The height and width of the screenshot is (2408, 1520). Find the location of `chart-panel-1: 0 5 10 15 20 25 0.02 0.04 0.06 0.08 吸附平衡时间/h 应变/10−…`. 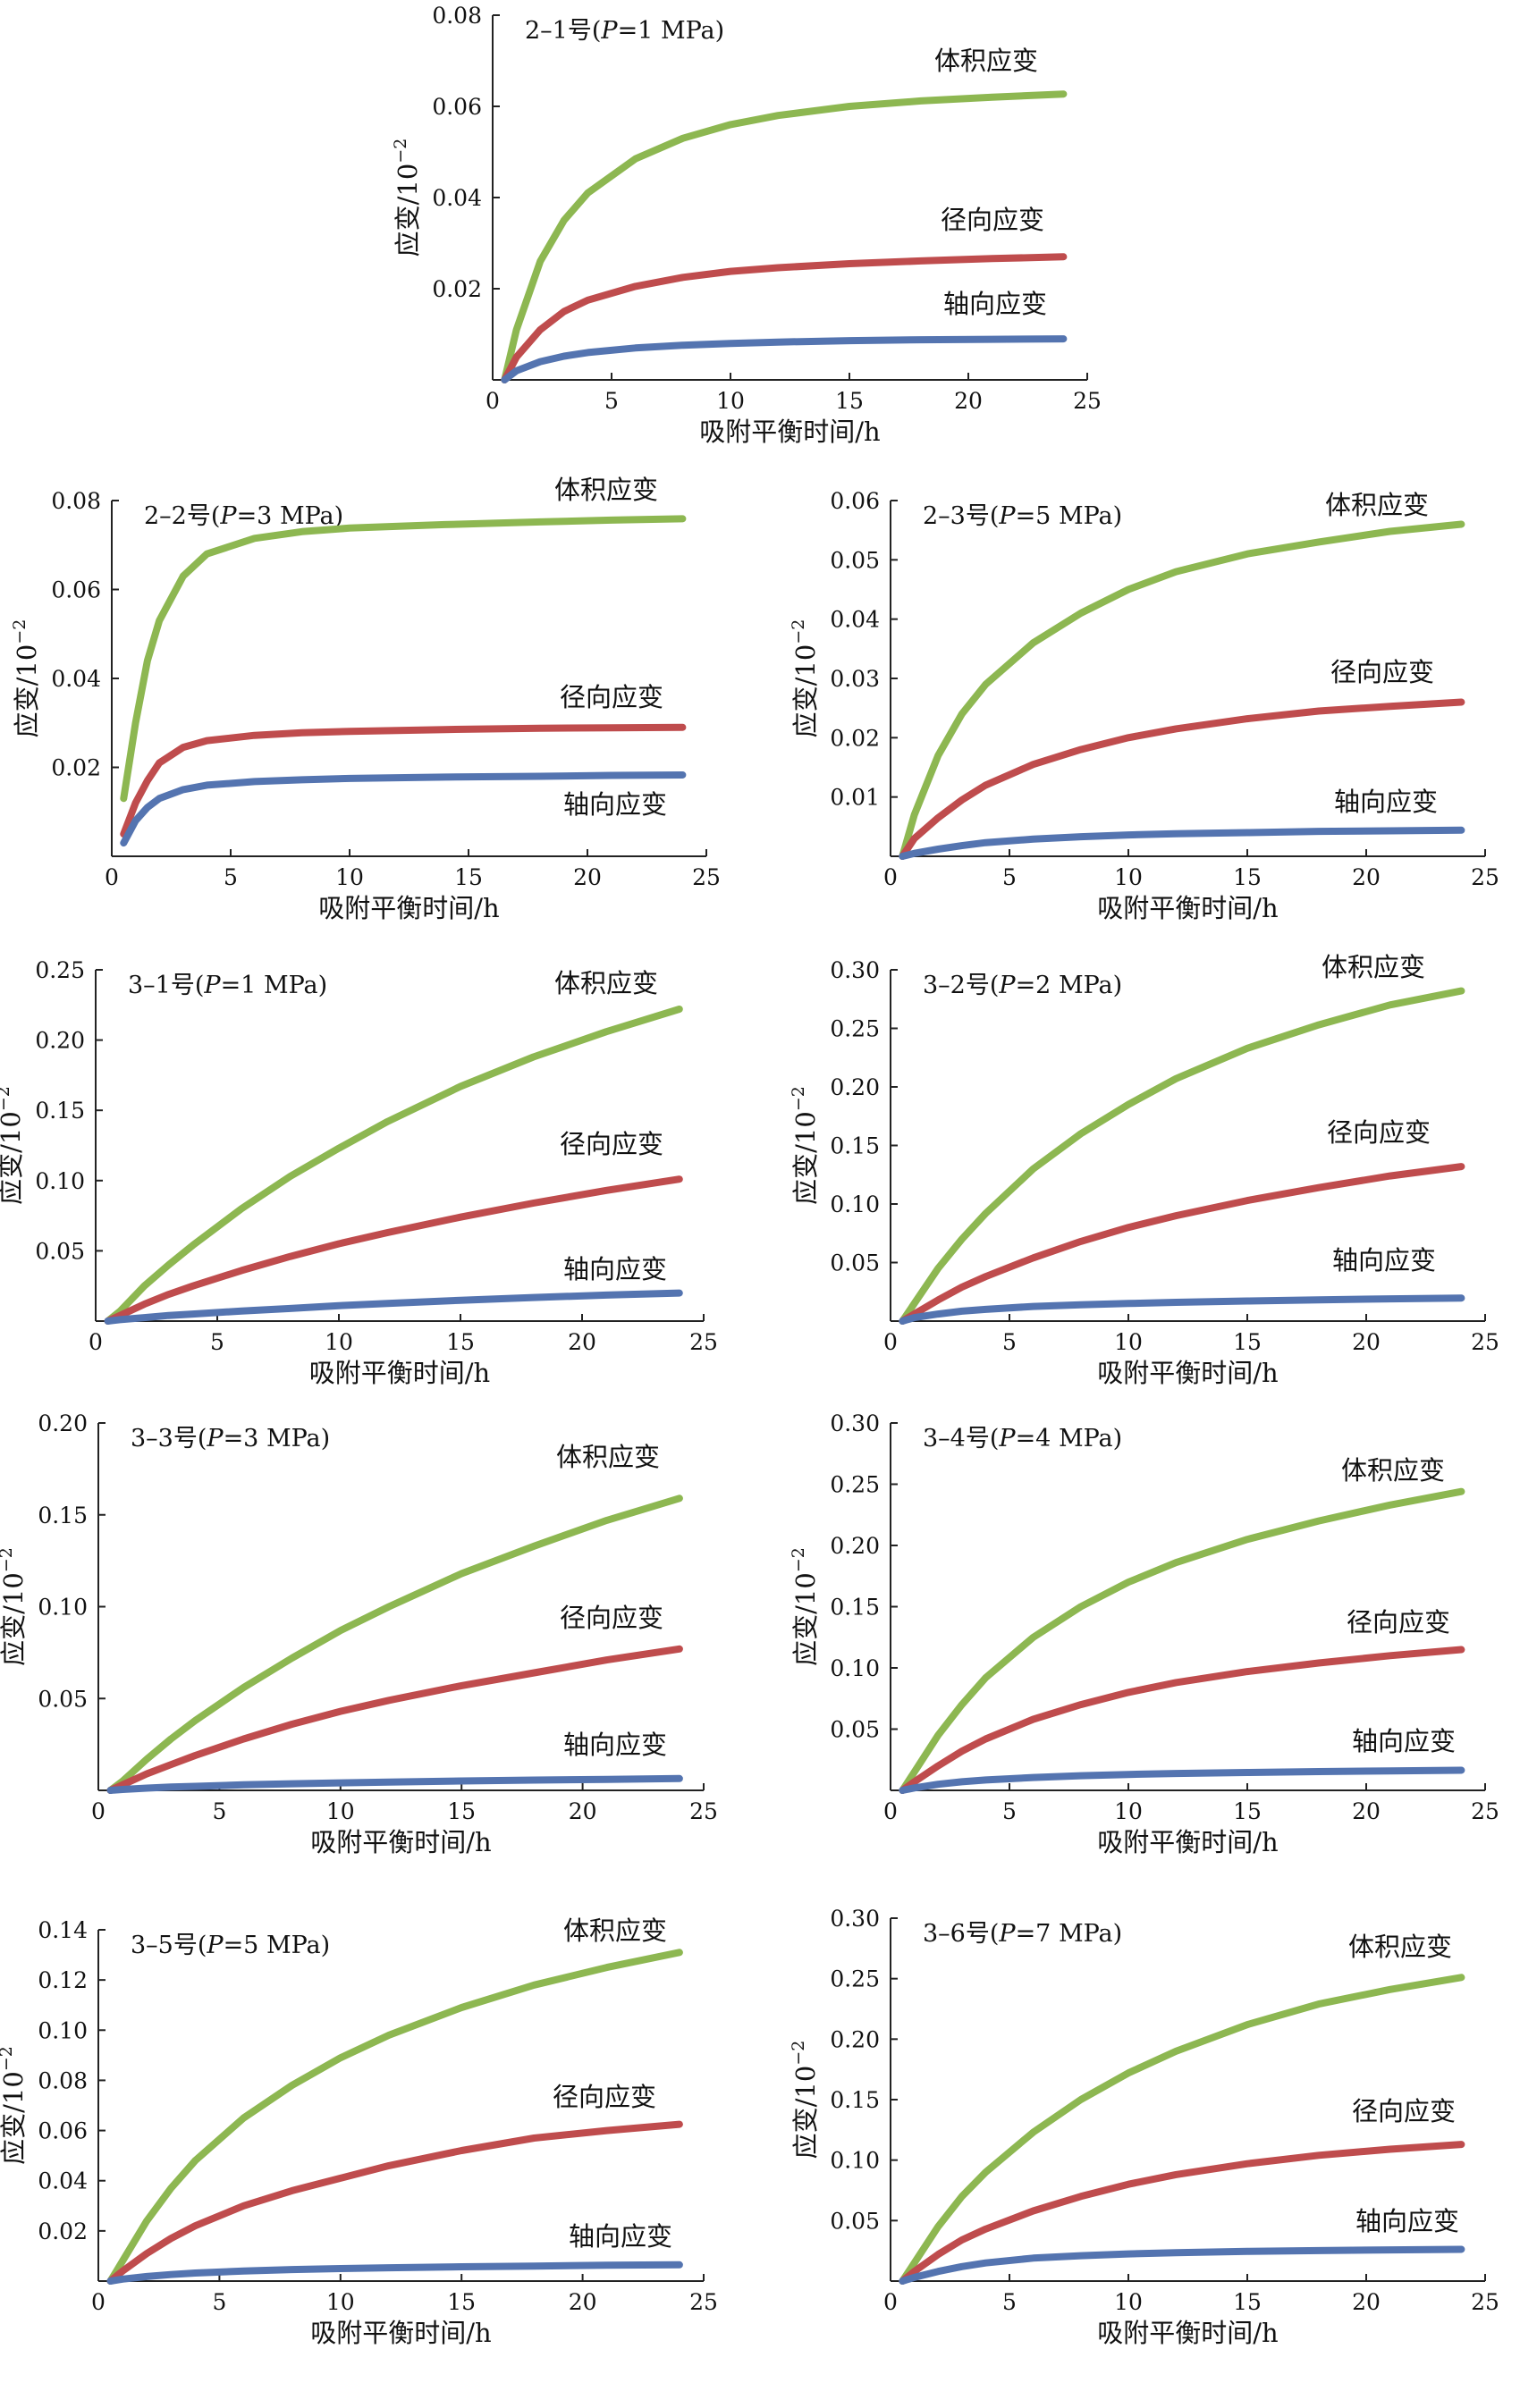

chart-panel-1: 0 5 10 15 20 25 0.02 0.04 0.06 0.08 吸附平衡时间/h 应变/10−… is located at coordinates (747, 225).